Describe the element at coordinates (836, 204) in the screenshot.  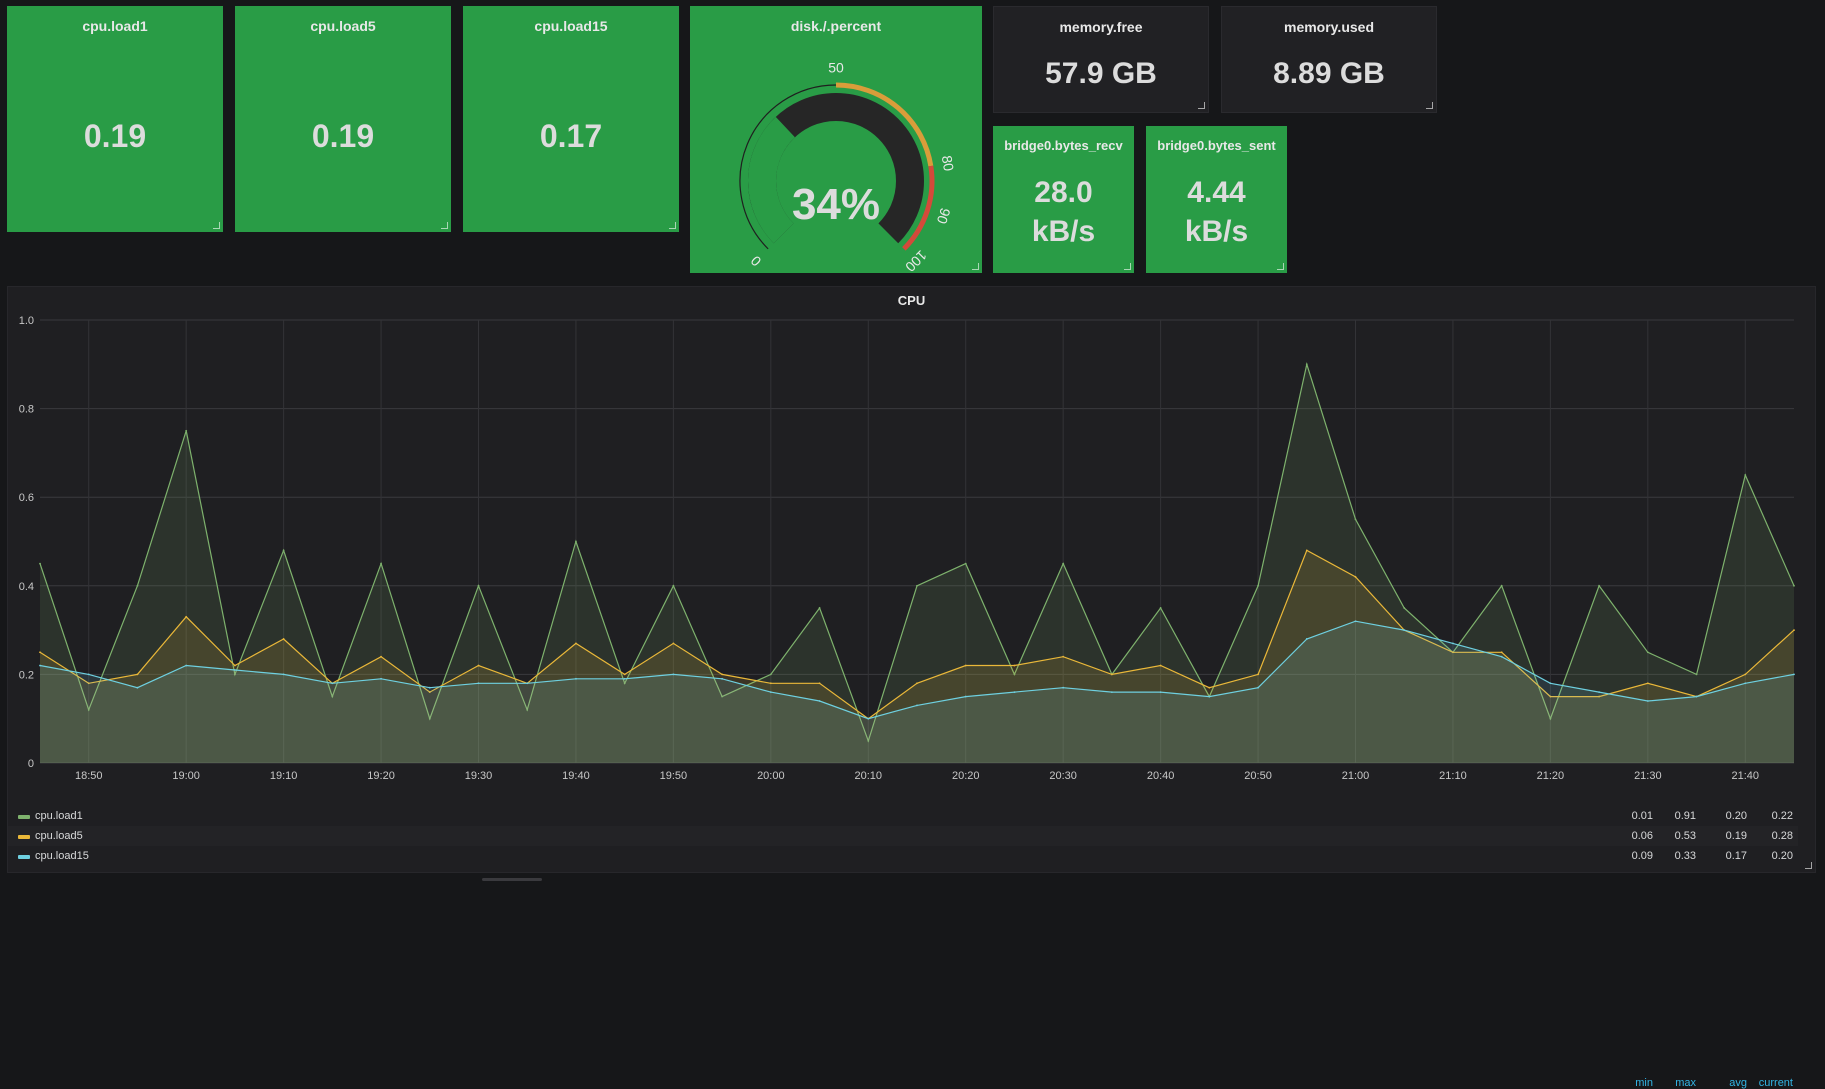
I see `gauge-value: 34%` at that location.